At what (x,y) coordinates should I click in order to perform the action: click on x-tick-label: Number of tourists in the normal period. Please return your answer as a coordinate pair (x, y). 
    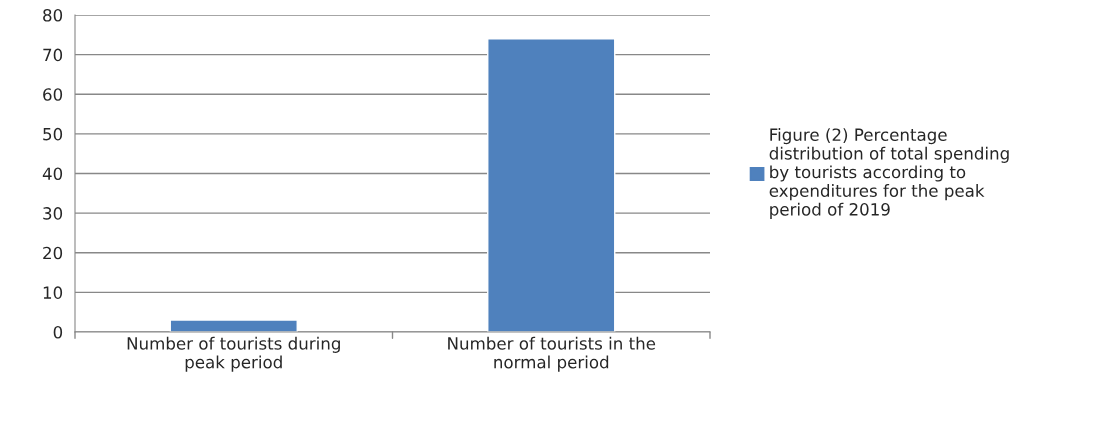
    Looking at the image, I should click on (552, 354).